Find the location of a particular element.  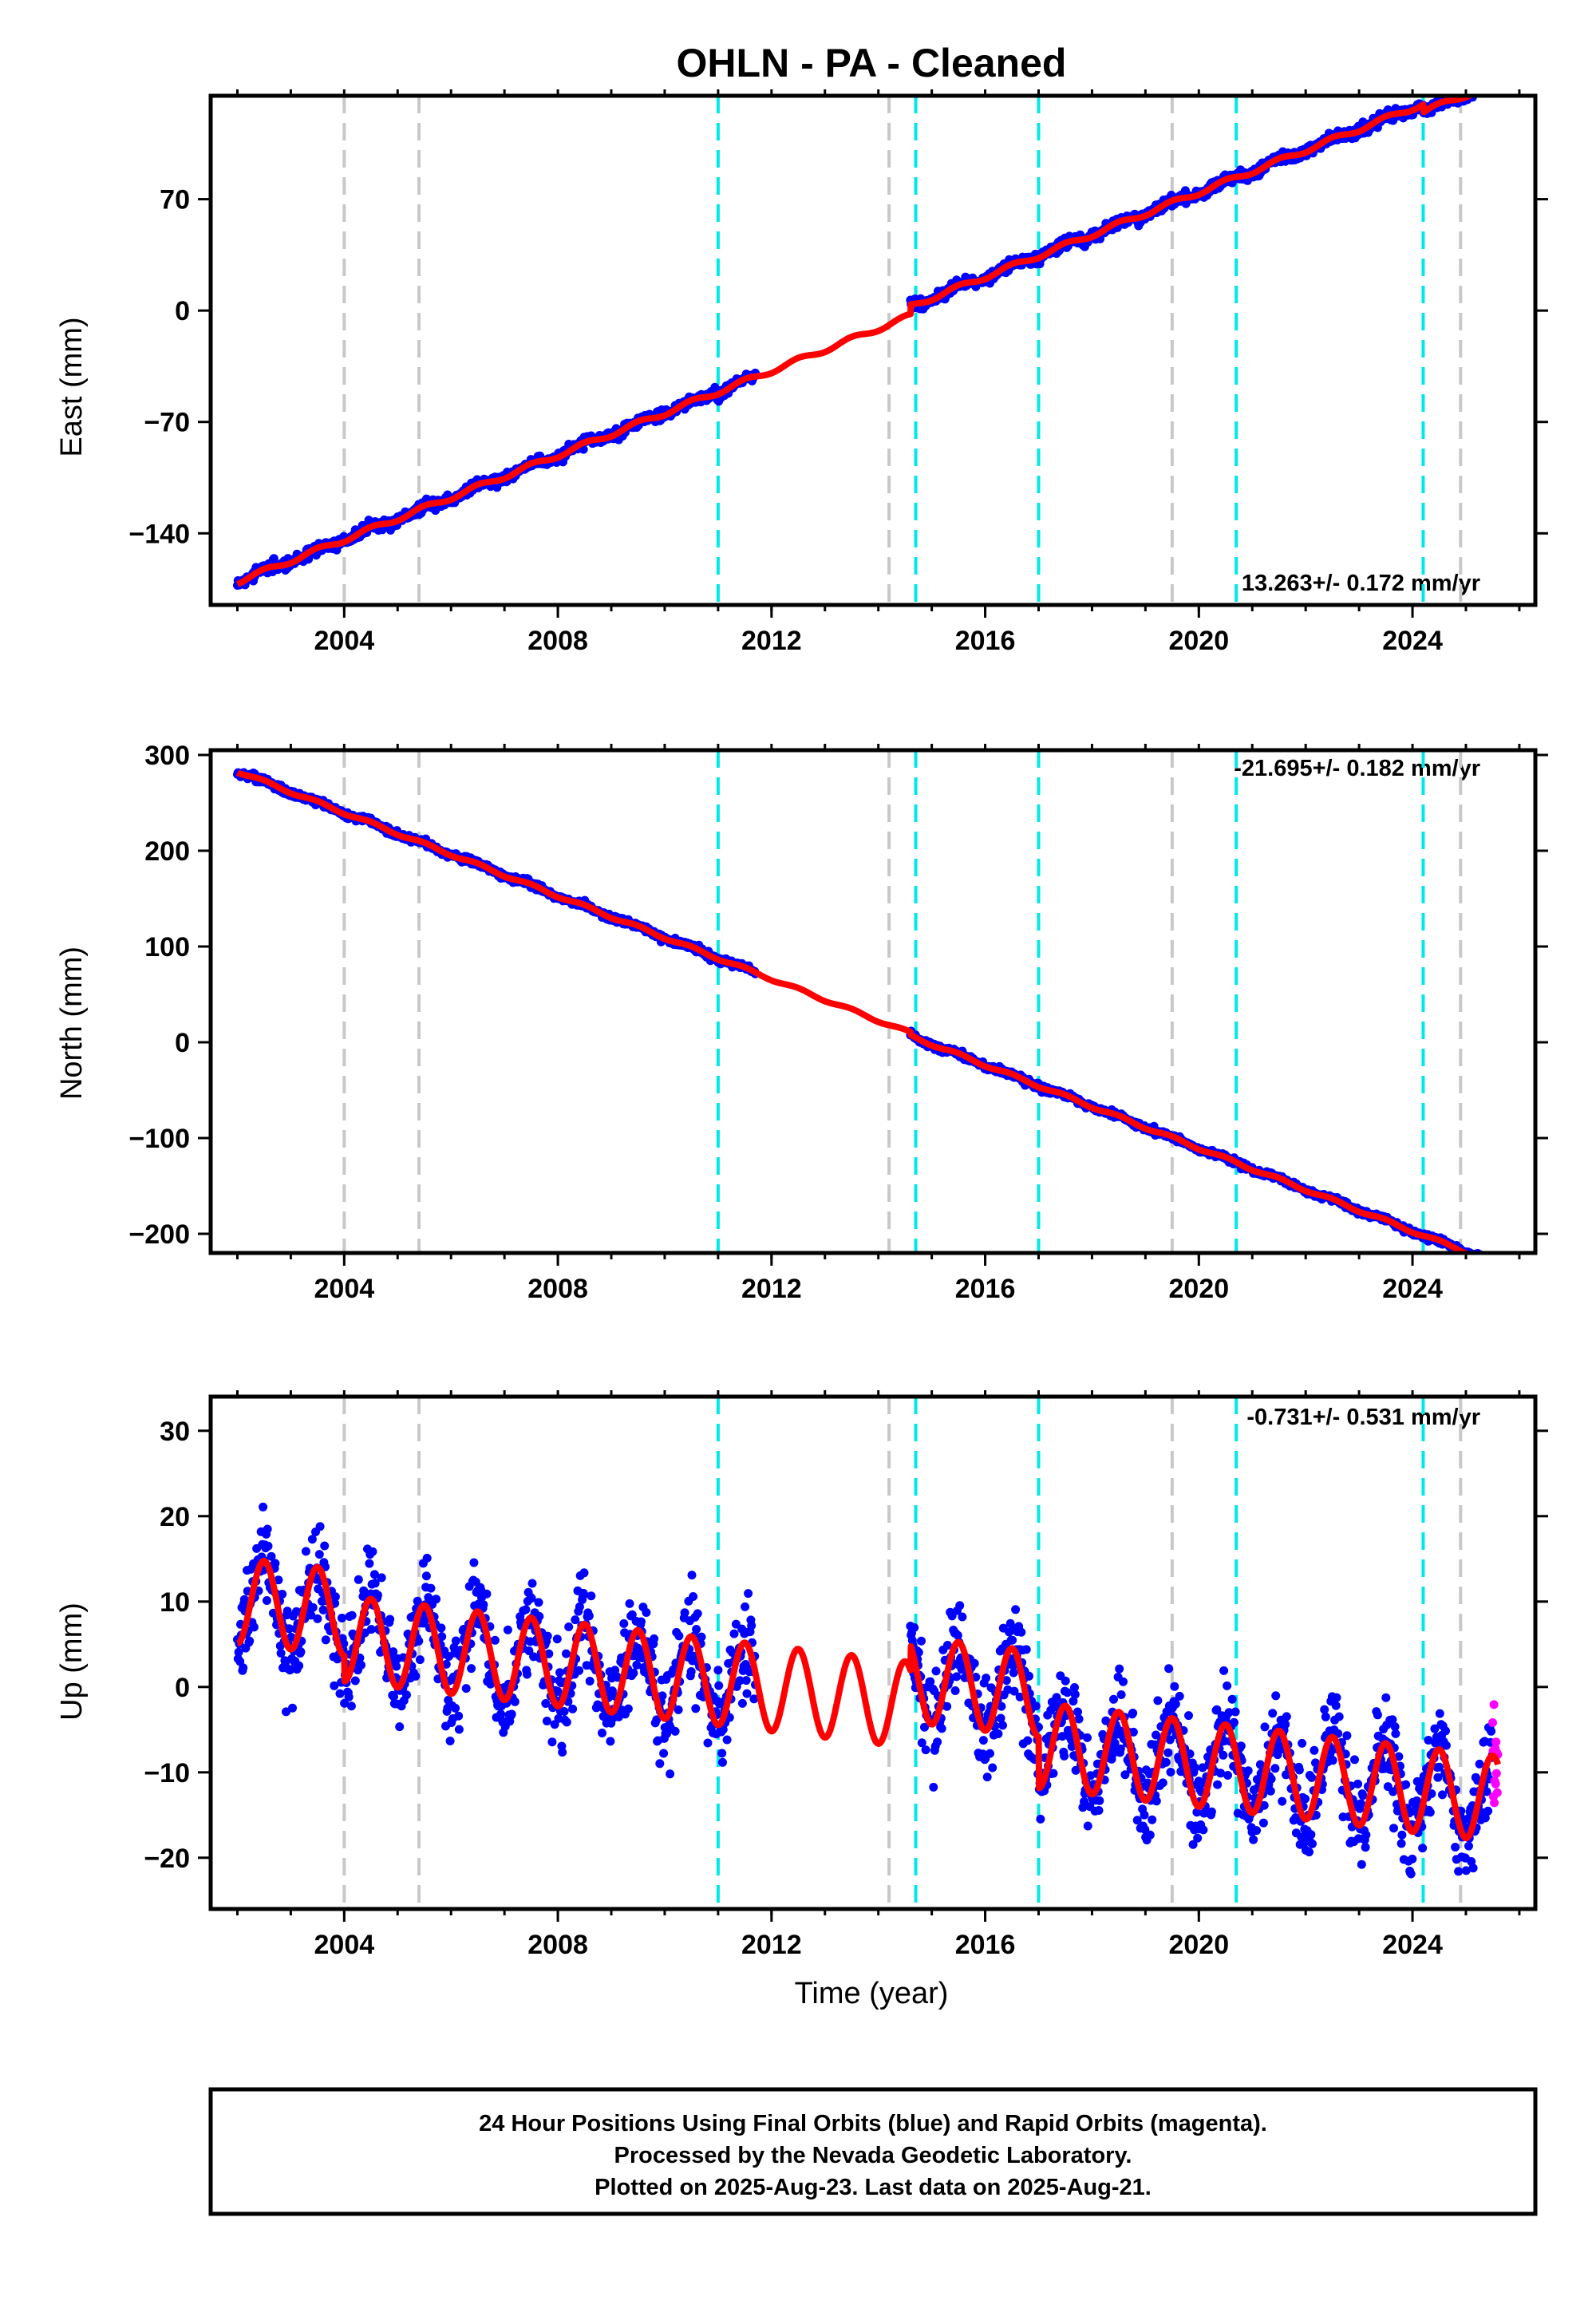

up-x-tick-label: 2024 is located at coordinates (1412, 1945).